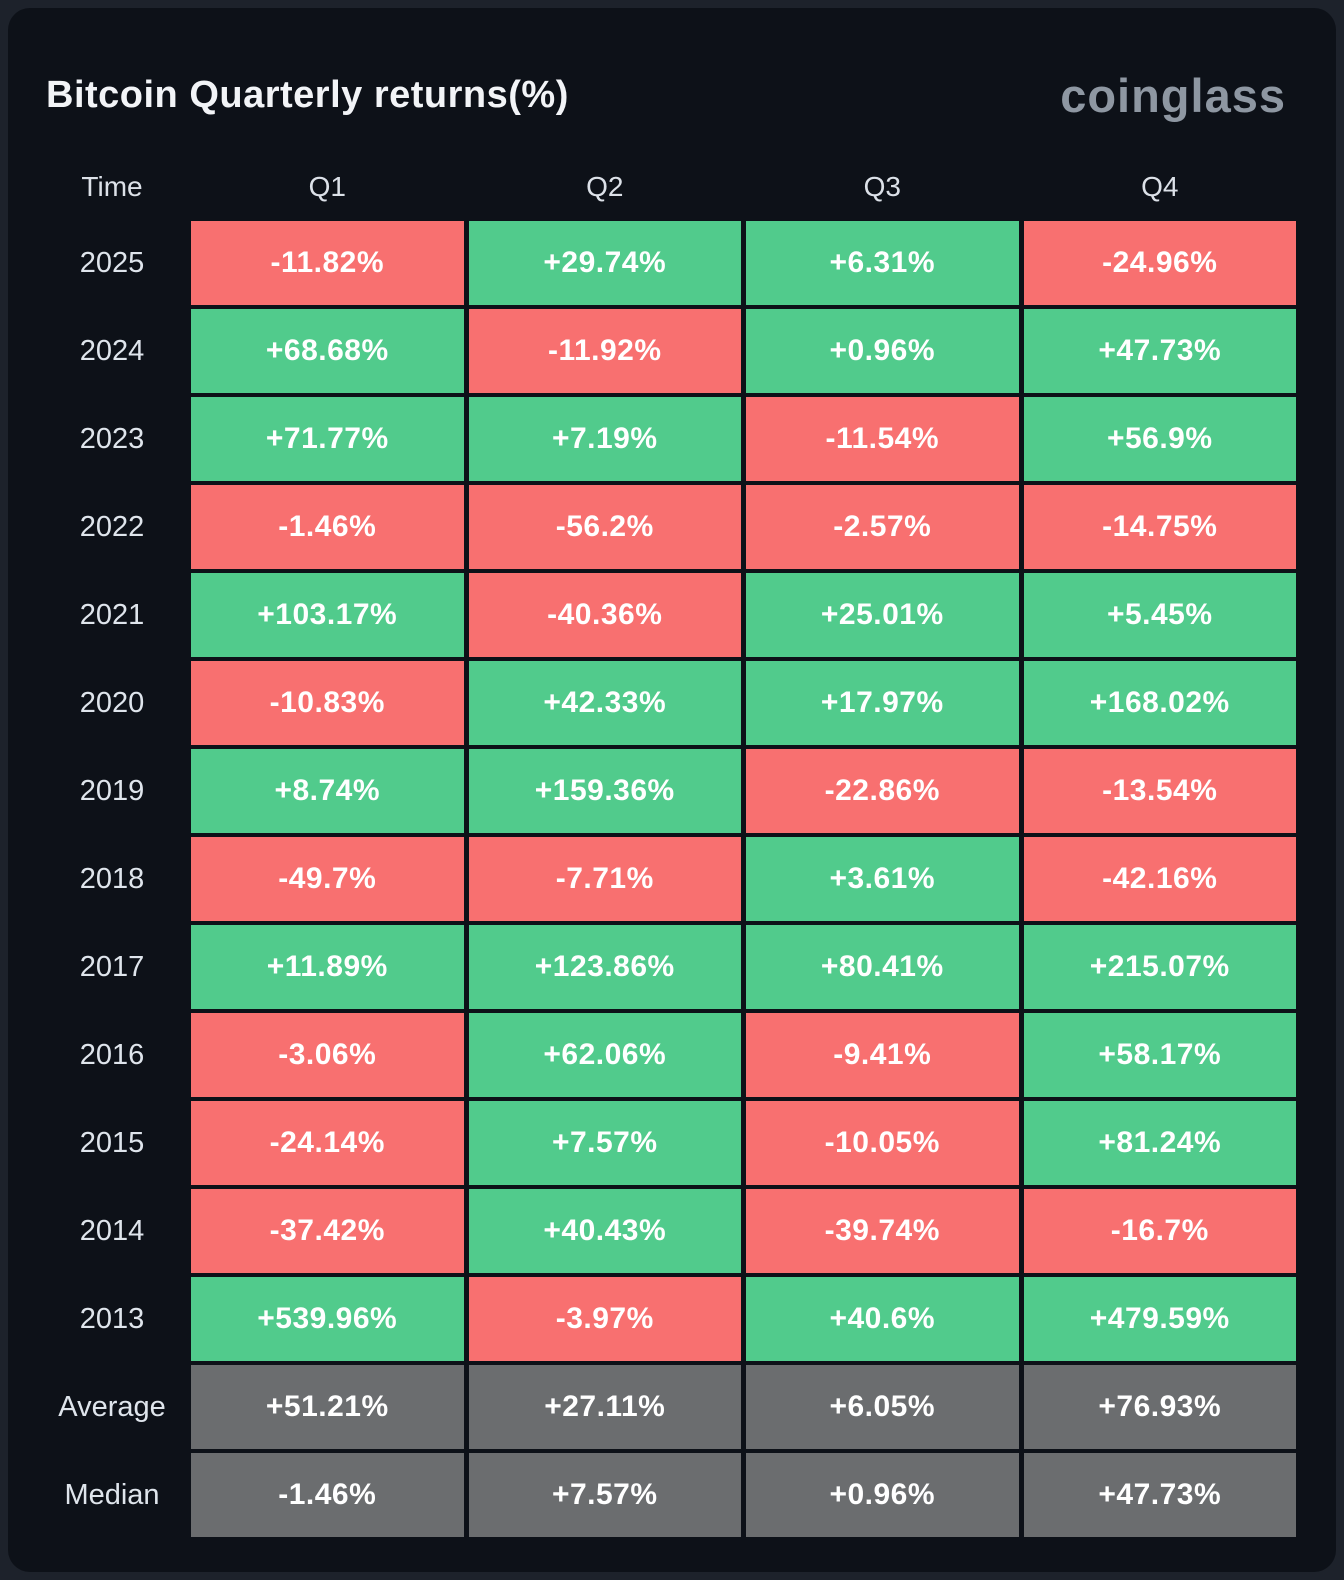 The image size is (1344, 1580). Describe the element at coordinates (327, 527) in the screenshot. I see `return-cell-2022-q1: -1.46%` at that location.